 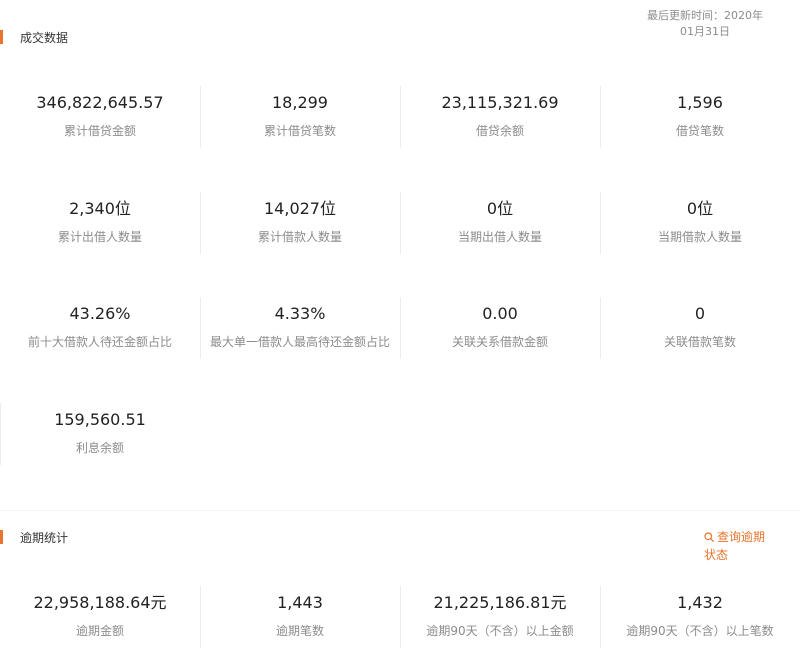 What do you see at coordinates (300, 328) in the screenshot?
I see `stat-cell: 4.33% 最大单一借款人最高待还金额占比` at bounding box center [300, 328].